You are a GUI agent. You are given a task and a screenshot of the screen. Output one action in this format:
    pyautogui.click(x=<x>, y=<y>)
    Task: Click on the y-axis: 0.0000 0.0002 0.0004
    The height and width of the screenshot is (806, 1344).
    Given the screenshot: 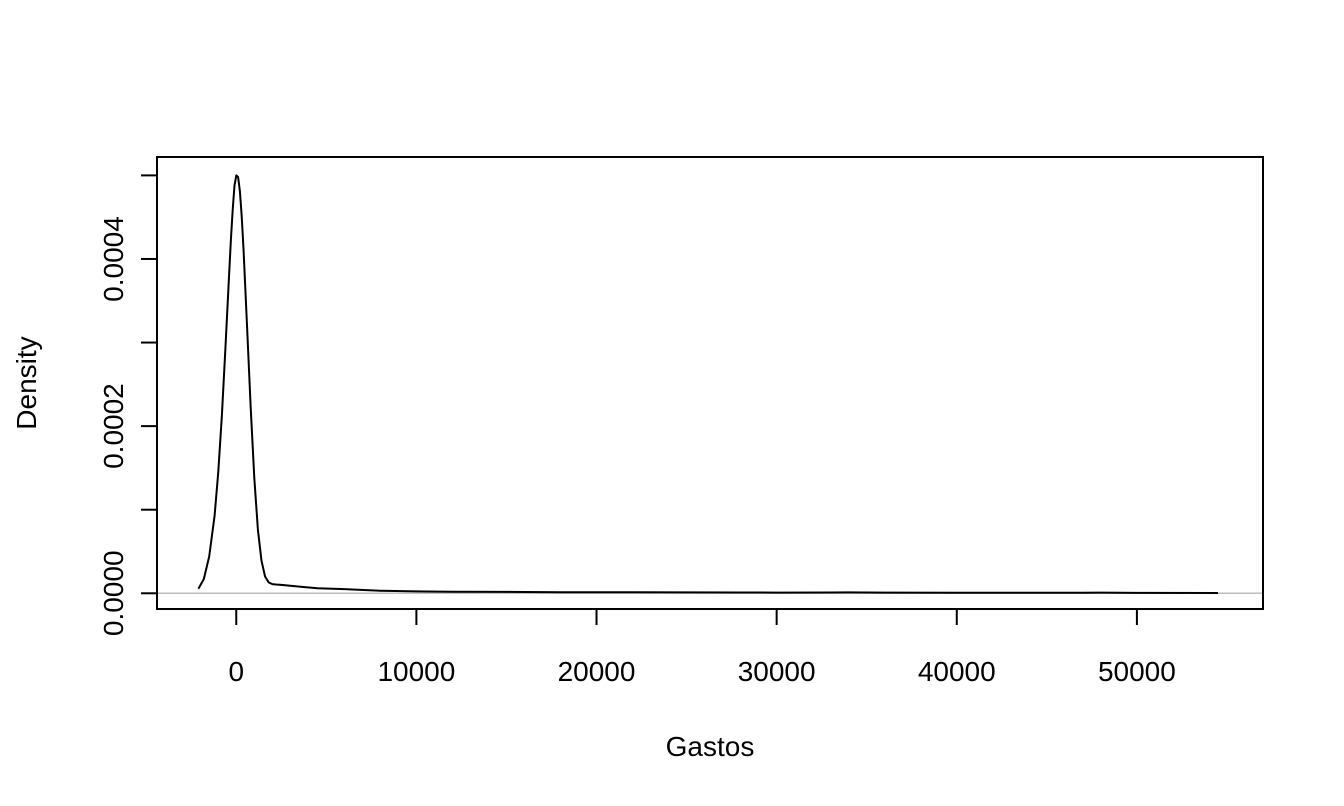 What is the action you would take?
    pyautogui.click(x=127, y=405)
    